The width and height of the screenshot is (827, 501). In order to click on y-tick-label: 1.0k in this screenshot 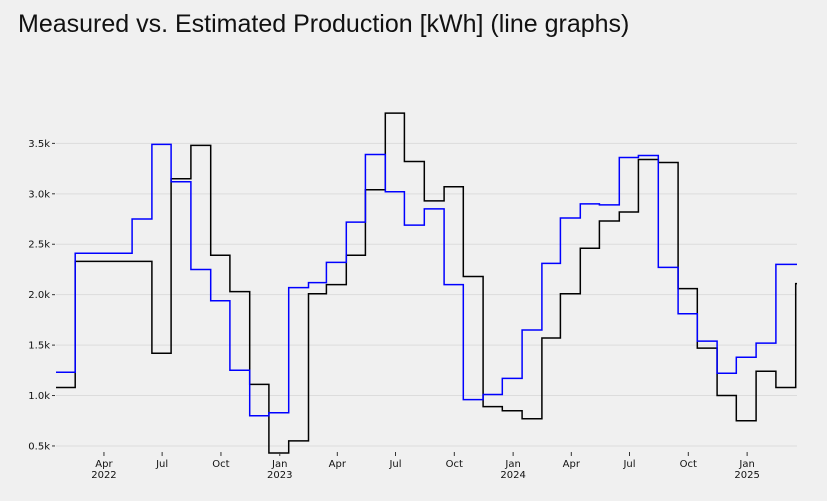, I will do `click(39, 396)`.